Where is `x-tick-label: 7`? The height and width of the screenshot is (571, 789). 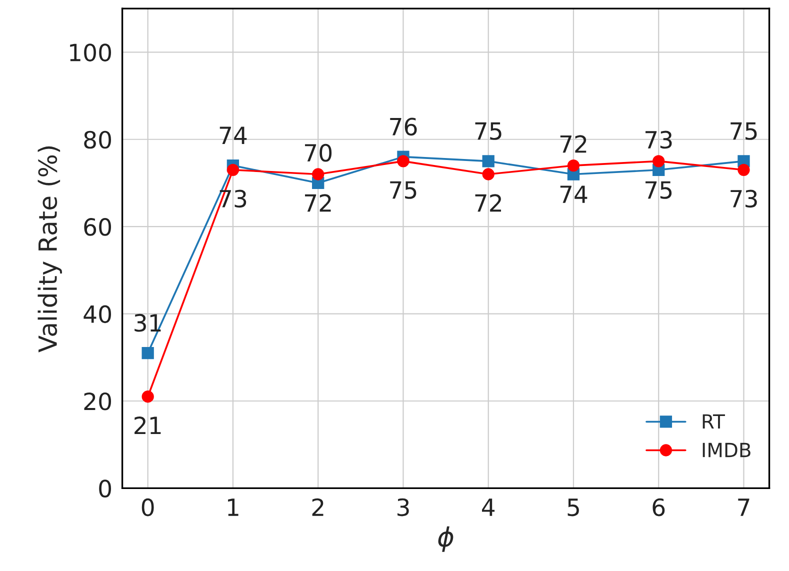 x-tick-label: 7 is located at coordinates (744, 507).